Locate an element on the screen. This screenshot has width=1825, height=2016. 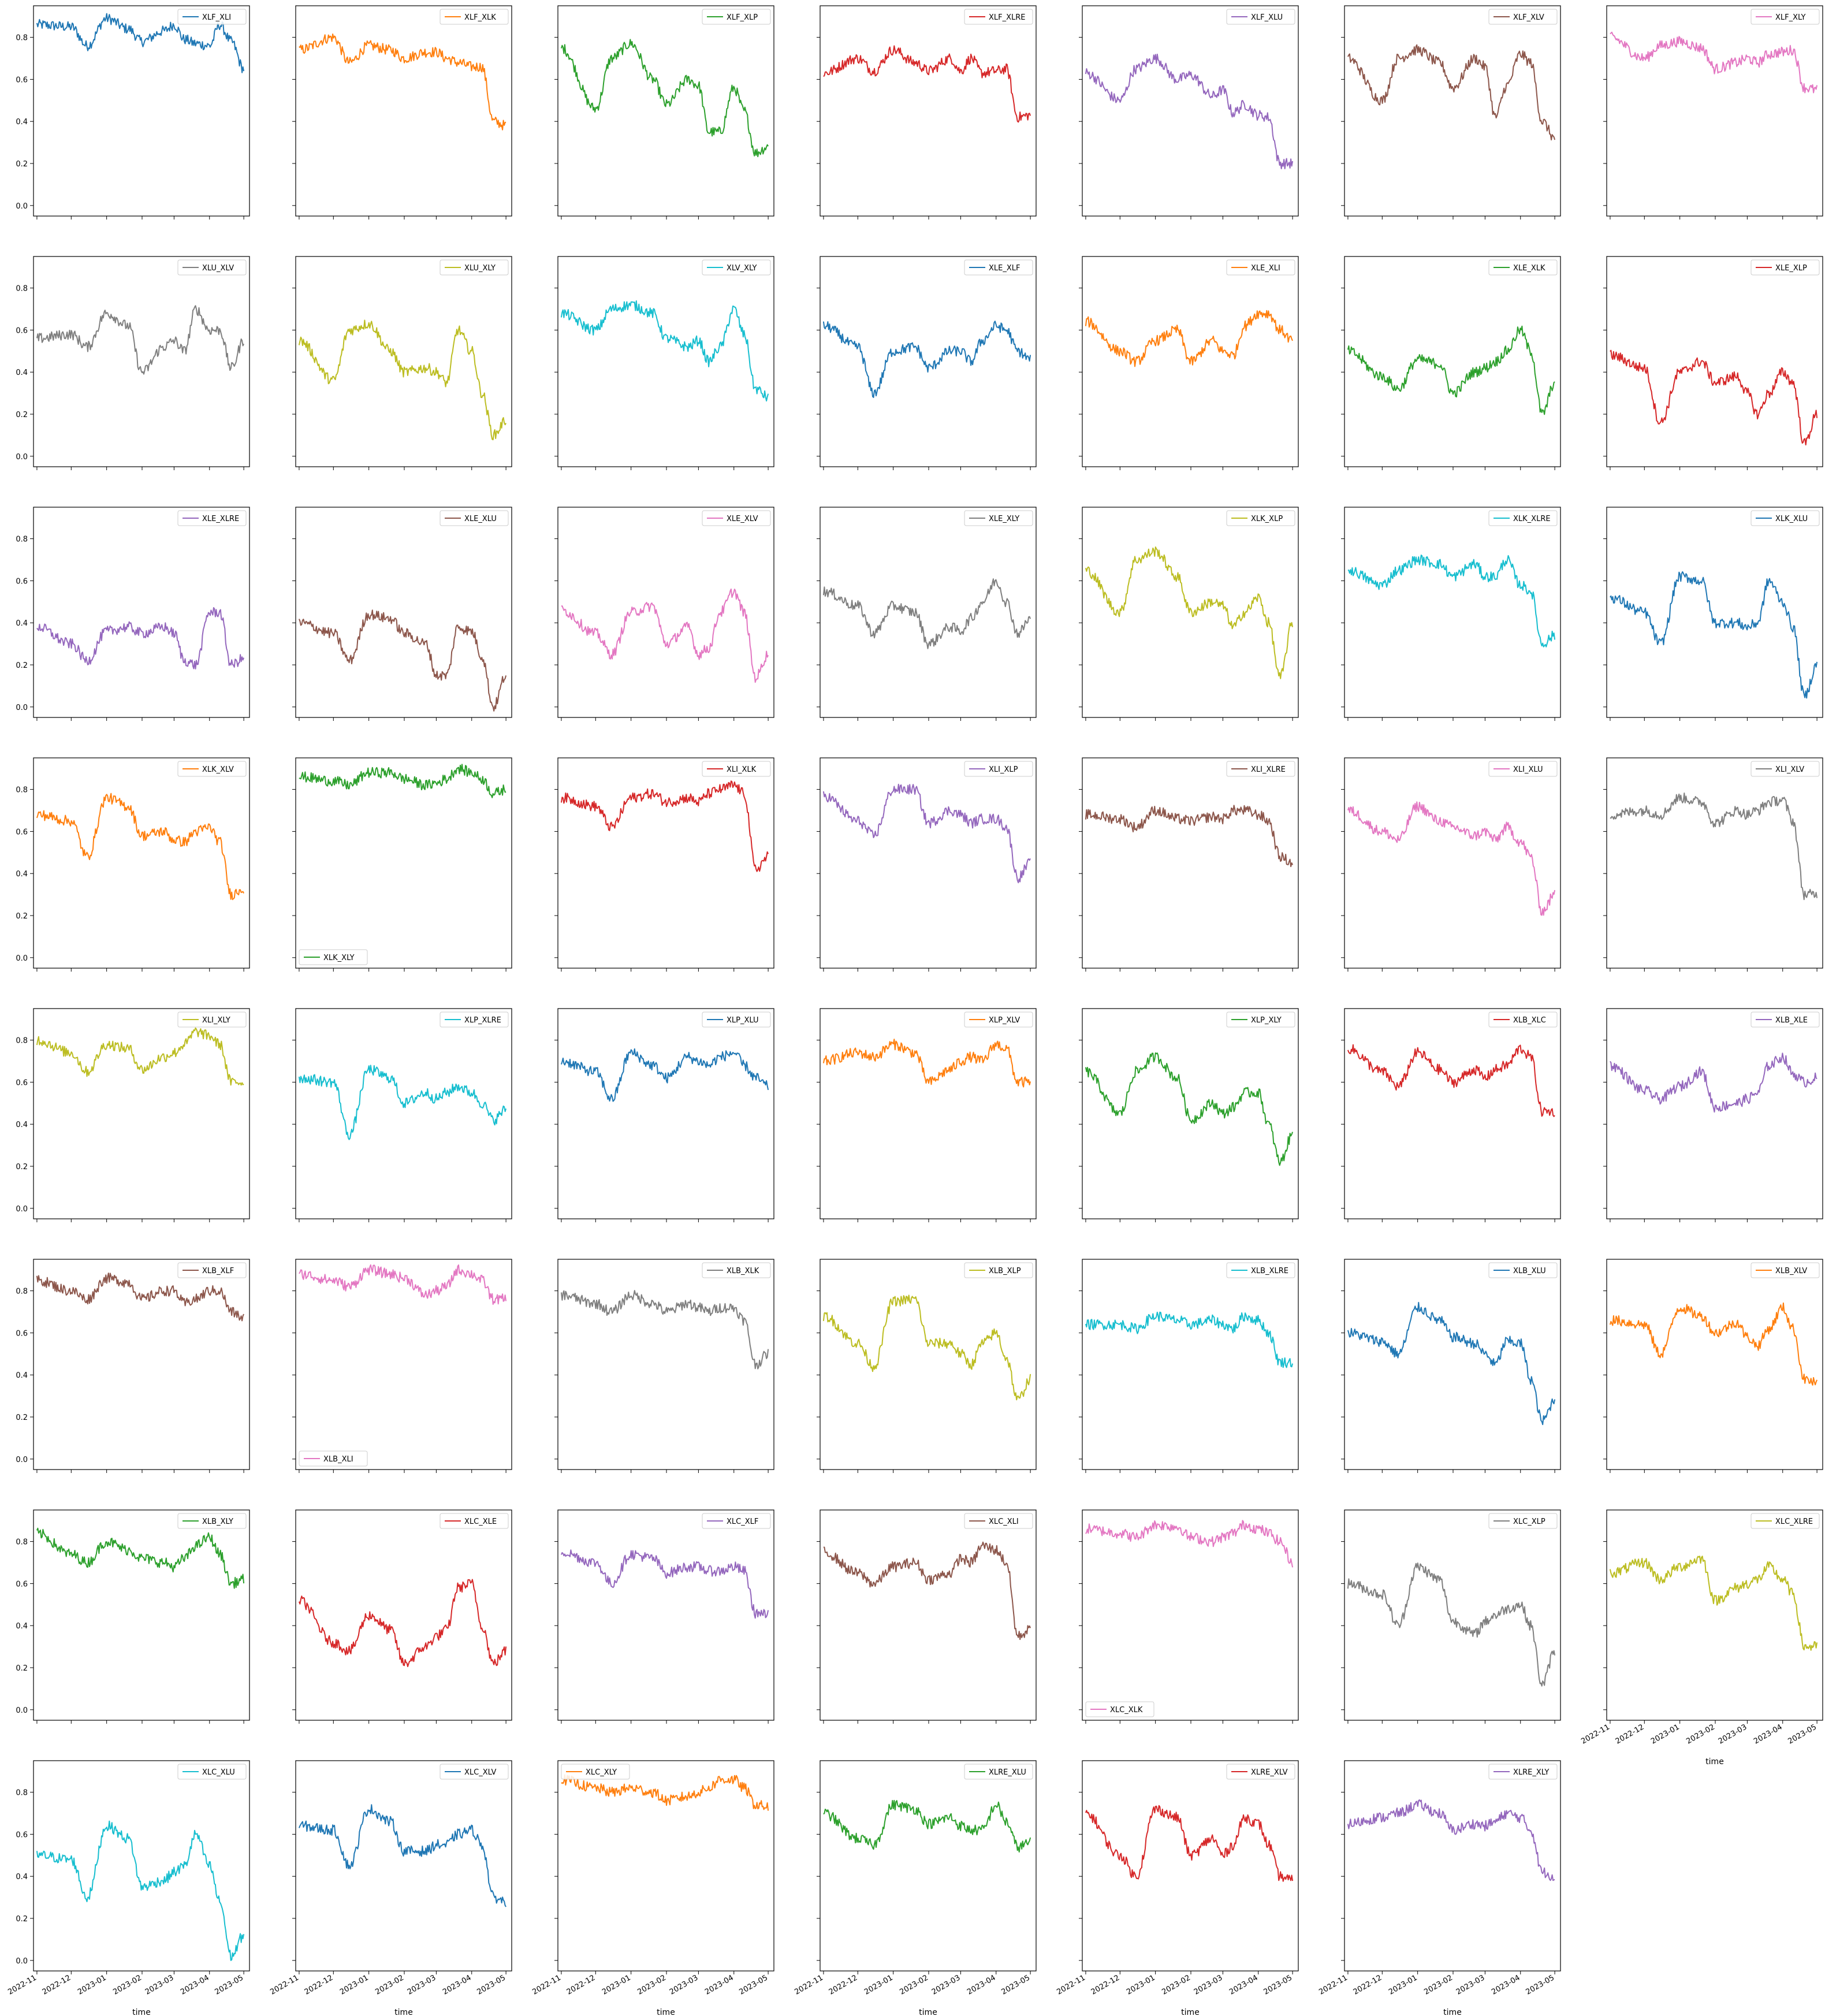
legend-label: XLE_XLF is located at coordinates (1004, 268).